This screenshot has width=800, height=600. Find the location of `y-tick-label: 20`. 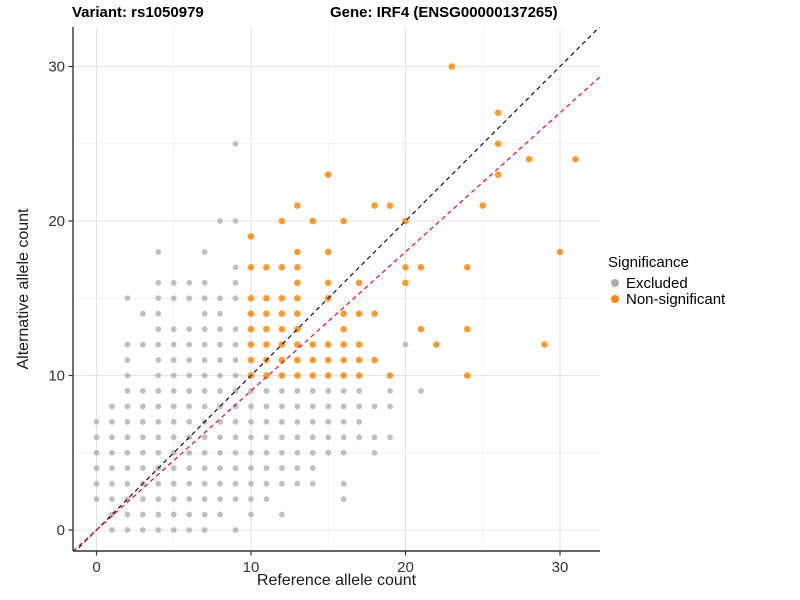

y-tick-label: 20 is located at coordinates (56, 221).